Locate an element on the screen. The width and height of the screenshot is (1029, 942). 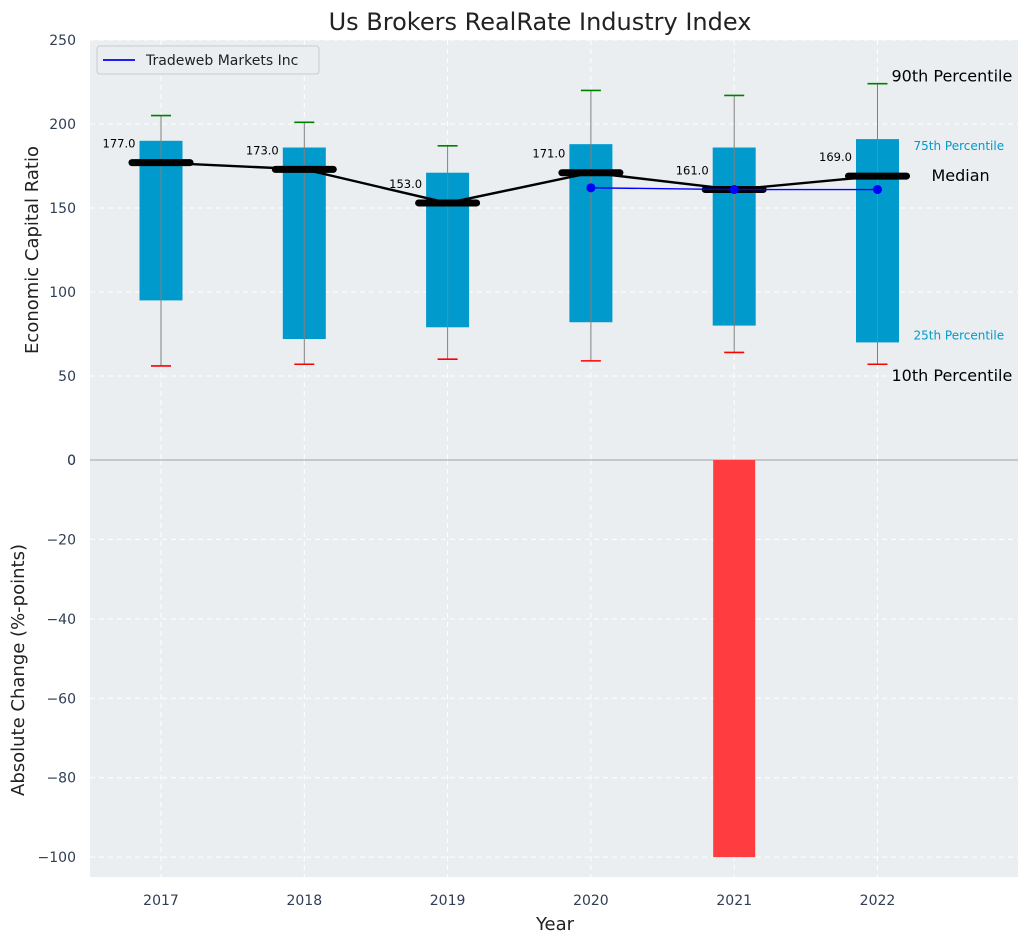
bottom-y-tick-label: −20 is located at coordinates (61, 540).